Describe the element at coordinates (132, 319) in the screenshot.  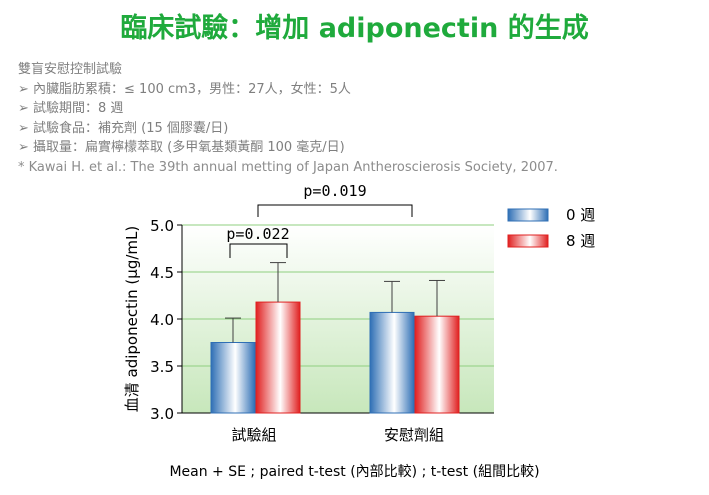
I see `y-axis-label: 血清 adiponectin (μg/mL)` at that location.